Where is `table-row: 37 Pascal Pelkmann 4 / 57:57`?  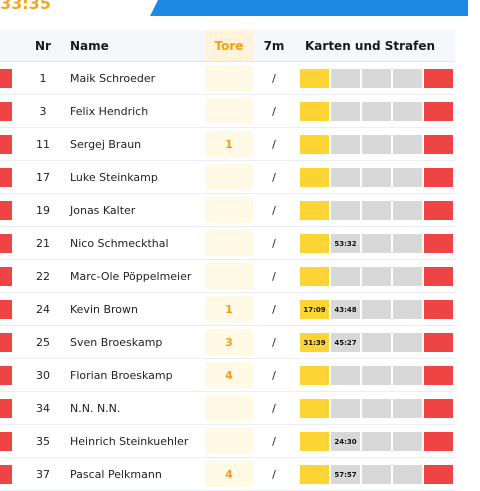
table-row: 37 Pascal Pelkmann 4 / 57:57 is located at coordinates (227, 474).